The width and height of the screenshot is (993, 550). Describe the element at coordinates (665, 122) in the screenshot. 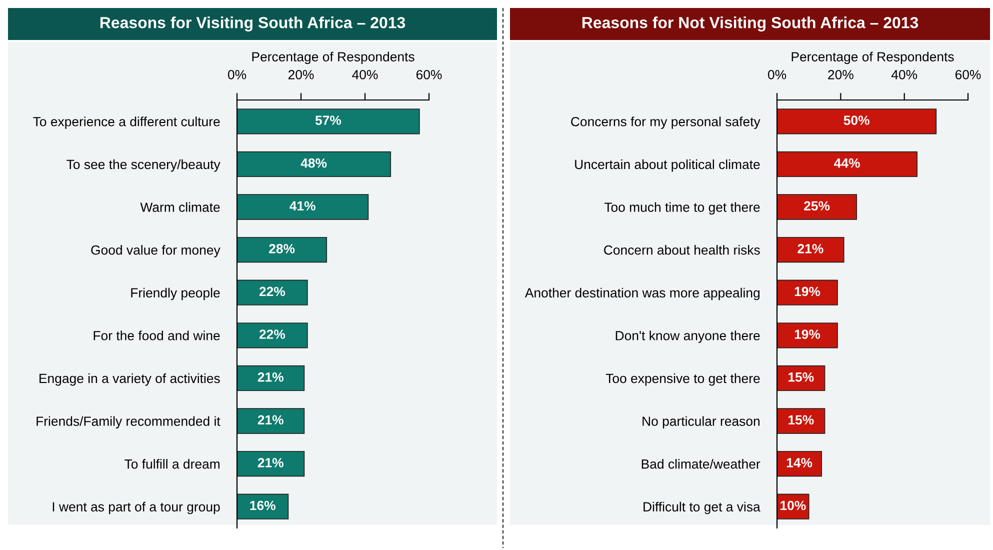

I see `y-tick-label: Concerns for my personal safety` at that location.